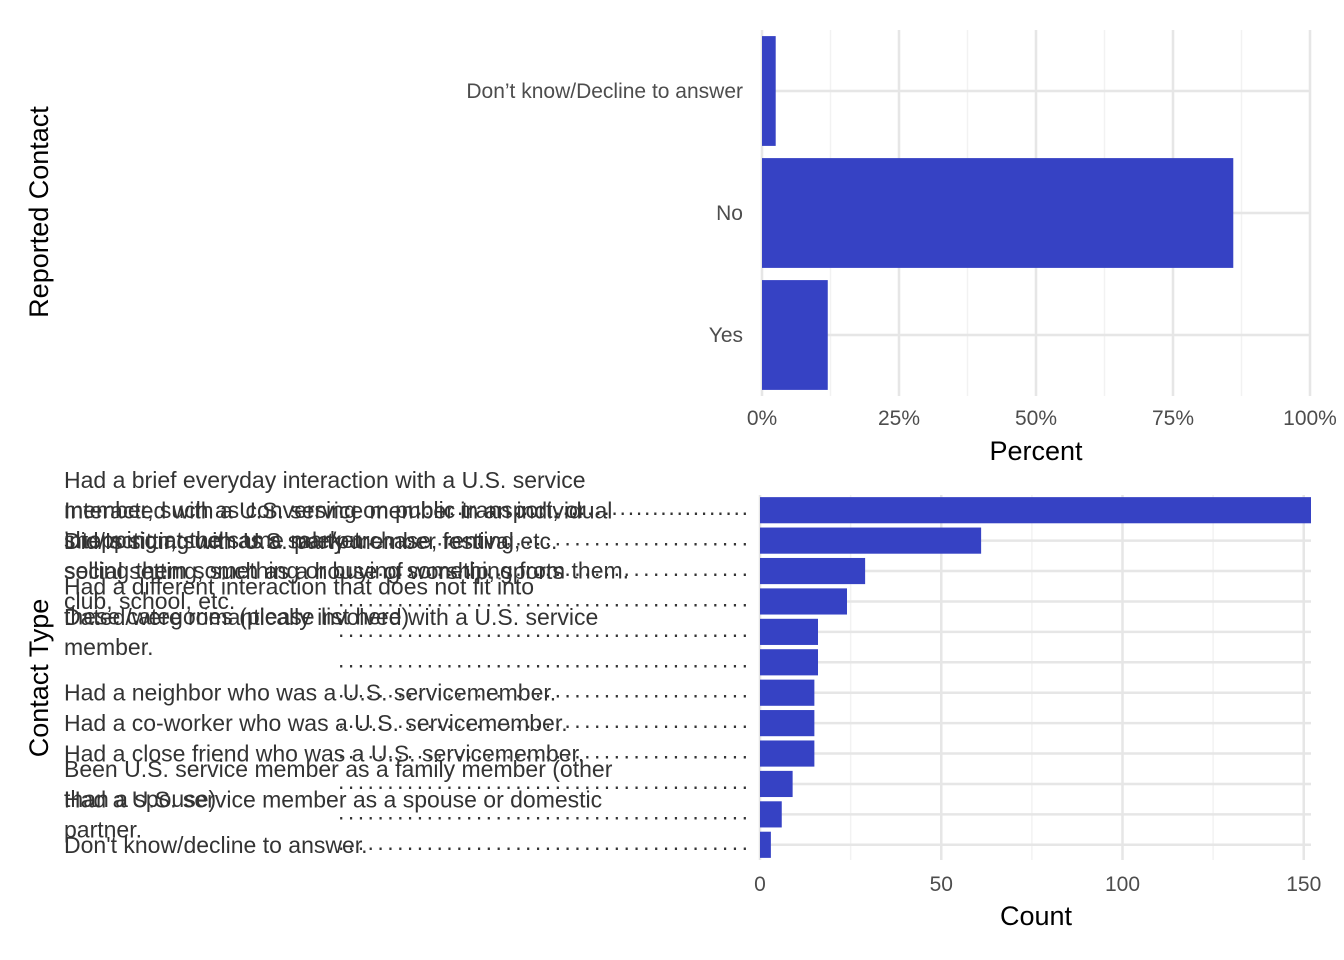  I want to click on x-tick-label: 100, so click(1122, 884).